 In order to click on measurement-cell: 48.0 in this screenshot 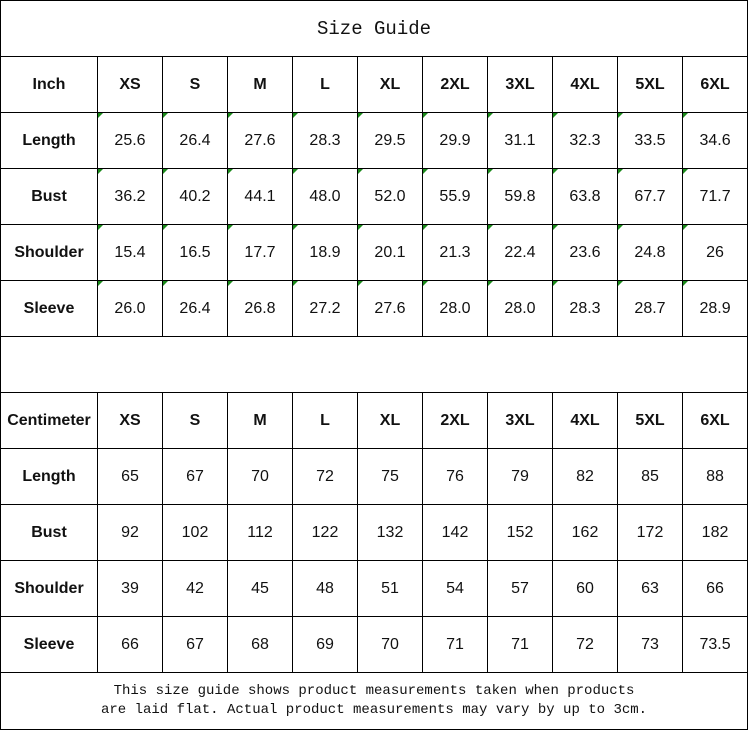, I will do `click(325, 196)`.